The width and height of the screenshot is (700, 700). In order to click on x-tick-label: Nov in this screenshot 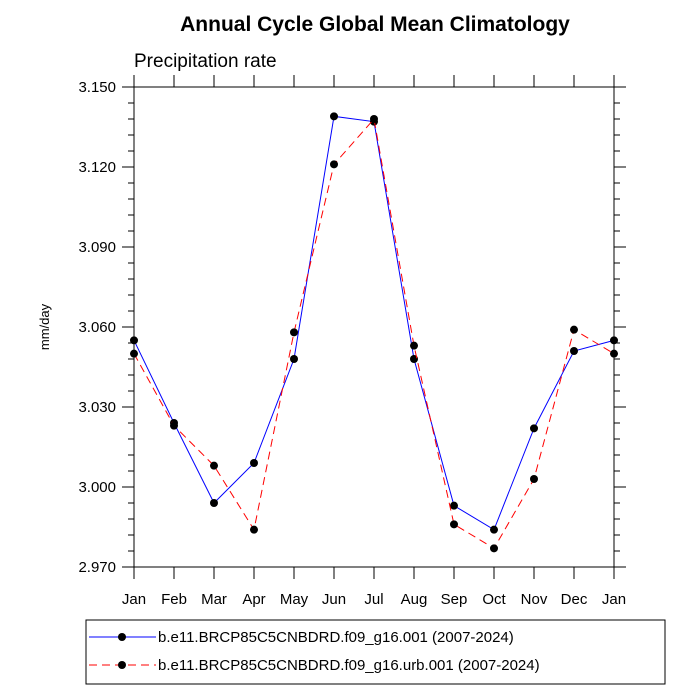, I will do `click(534, 599)`.